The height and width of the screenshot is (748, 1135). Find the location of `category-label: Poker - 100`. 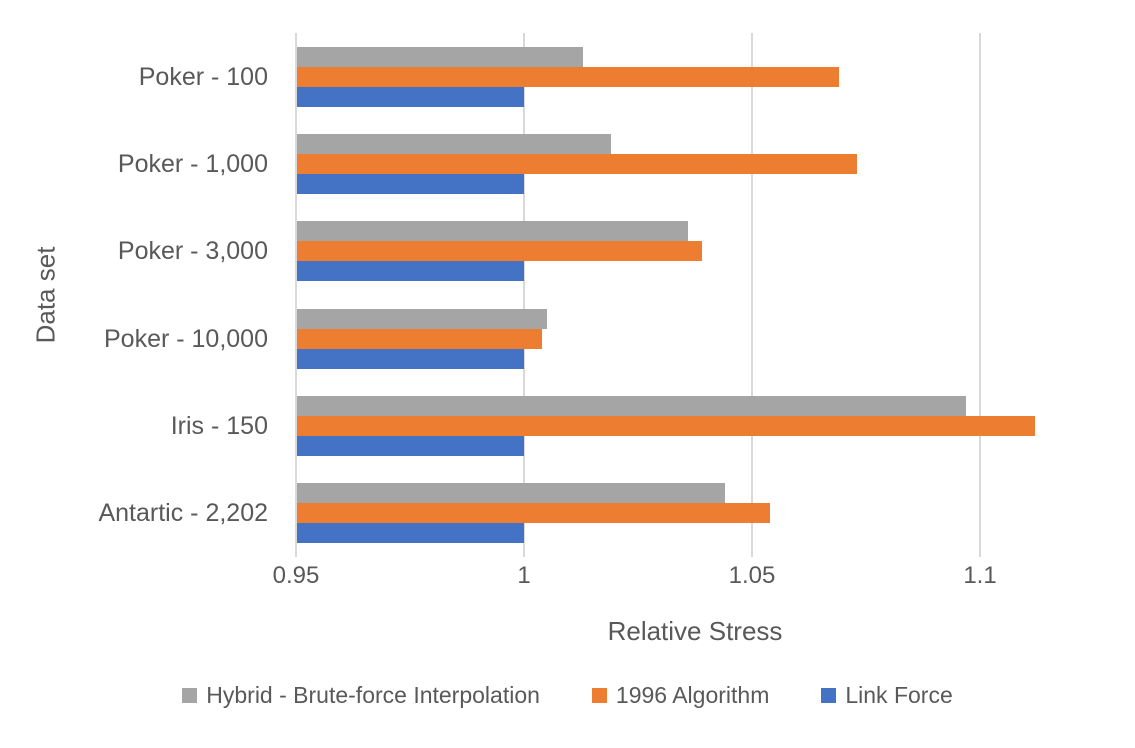

category-label: Poker - 100 is located at coordinates (203, 76).